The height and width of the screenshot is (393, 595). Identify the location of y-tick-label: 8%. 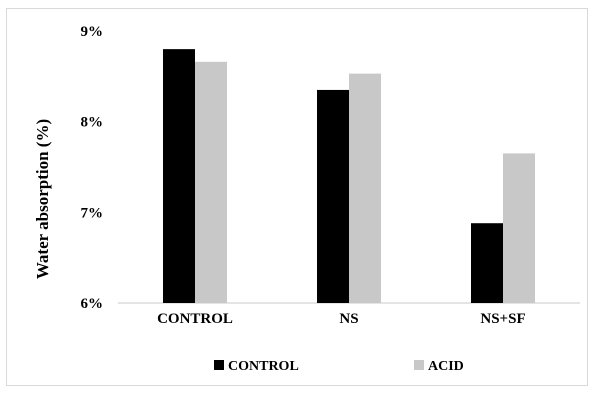
(92, 123).